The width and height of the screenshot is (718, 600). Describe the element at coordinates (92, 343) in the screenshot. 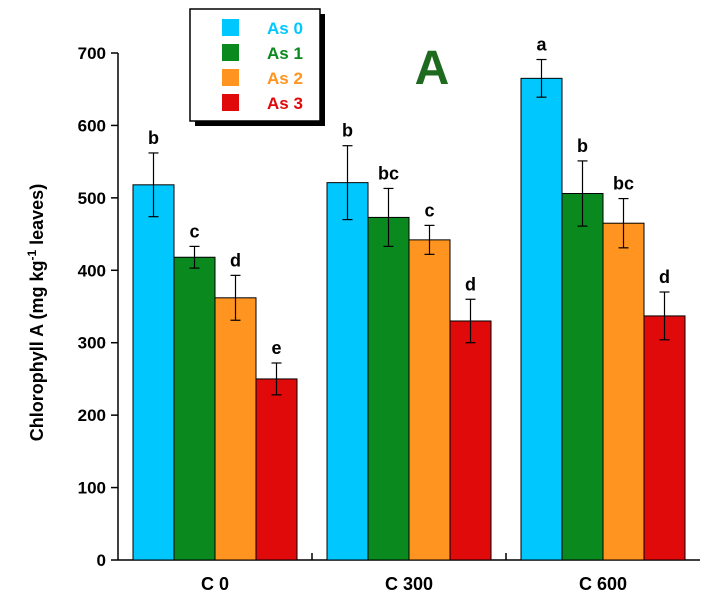

I see `y-tick-label: 300` at that location.